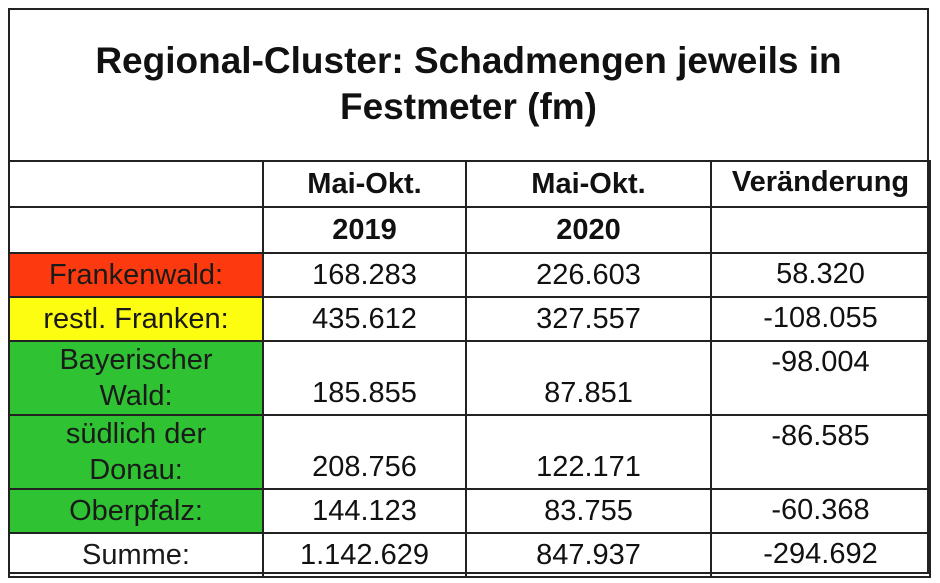 The height and width of the screenshot is (583, 940). I want to click on header-row-1: Mai-Okt. Mai-Okt. Veränderung, so click(469, 184).